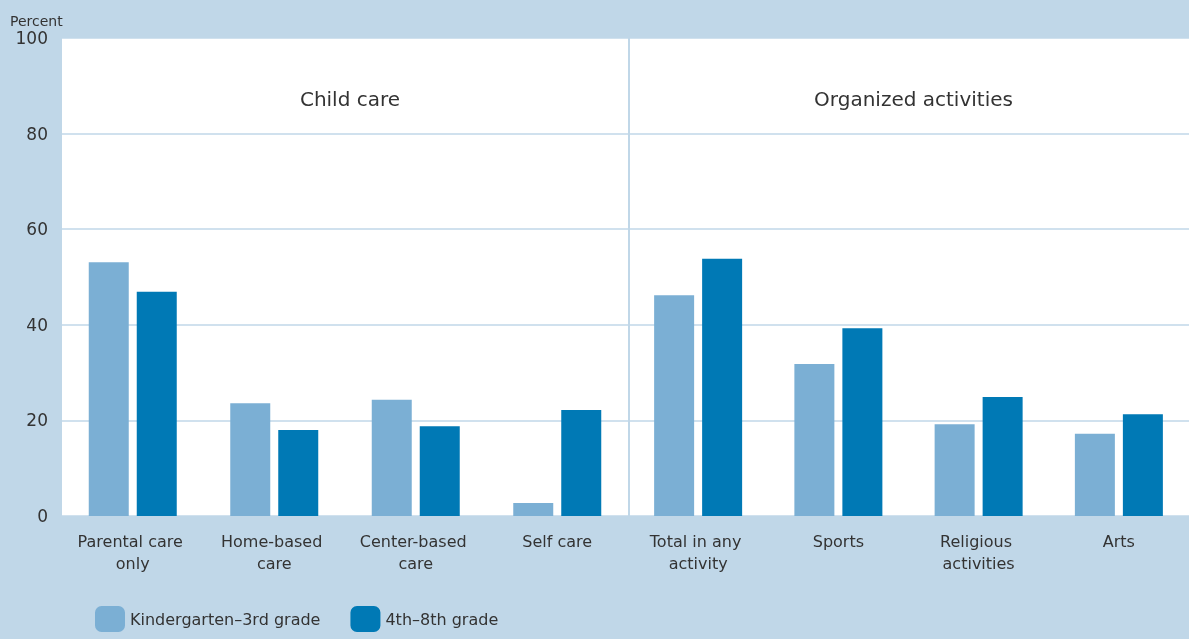  I want to click on y-tick-label: 80, so click(37, 133).